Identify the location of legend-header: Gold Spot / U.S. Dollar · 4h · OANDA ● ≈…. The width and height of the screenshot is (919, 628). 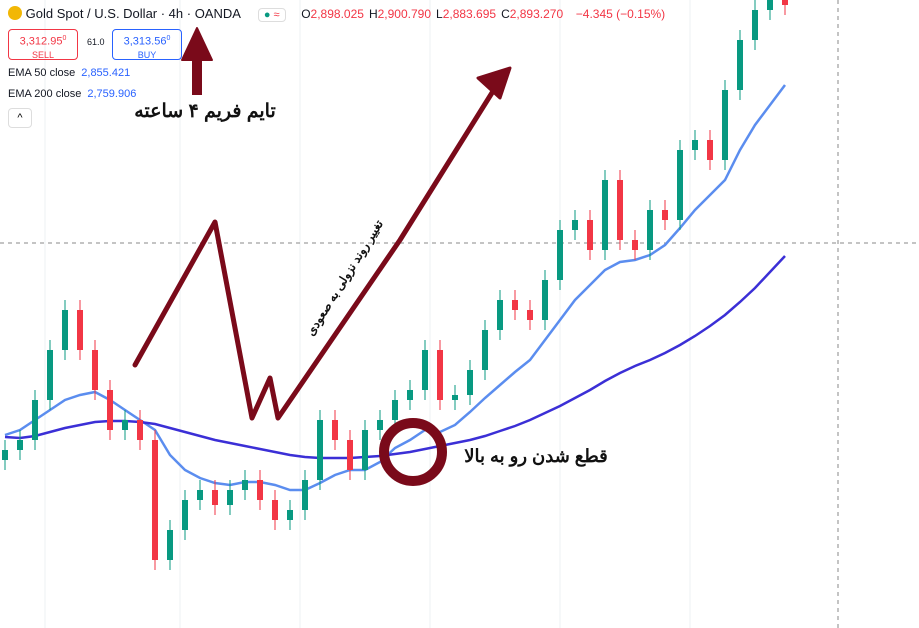
(336, 14).